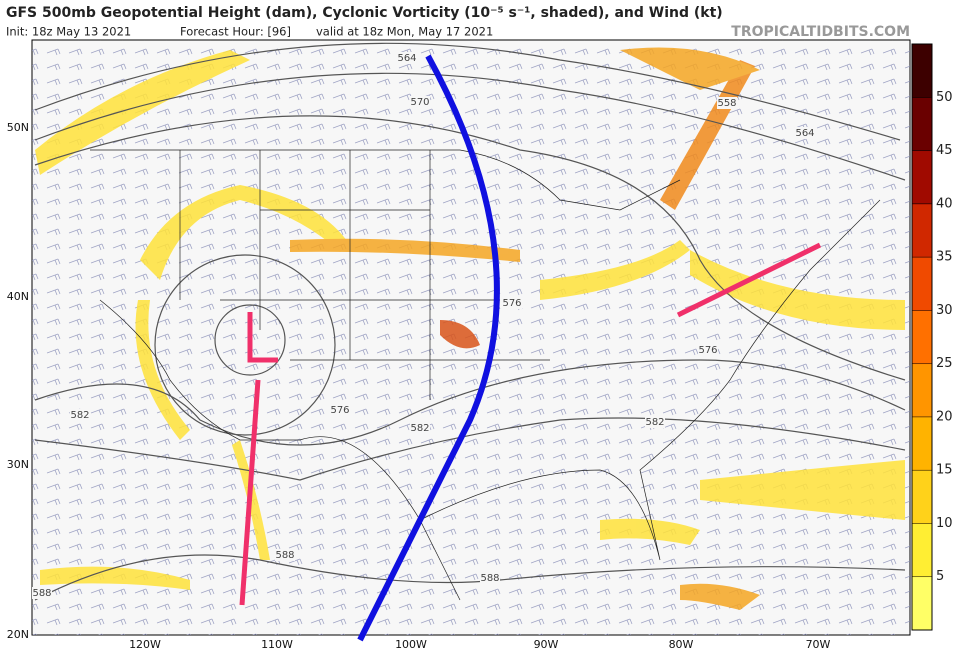 This screenshot has width=960, height=652. Describe the element at coordinates (818, 644) in the screenshot. I see `lon-label: 70W` at that location.